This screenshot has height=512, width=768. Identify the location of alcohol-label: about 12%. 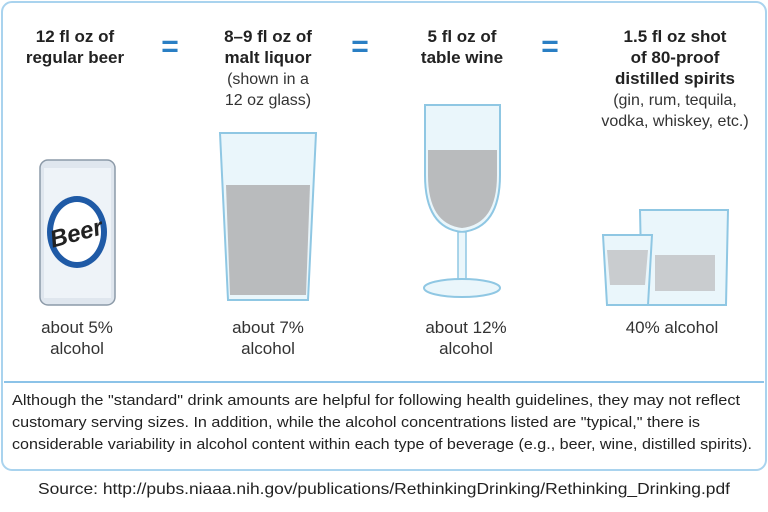
(465, 327).